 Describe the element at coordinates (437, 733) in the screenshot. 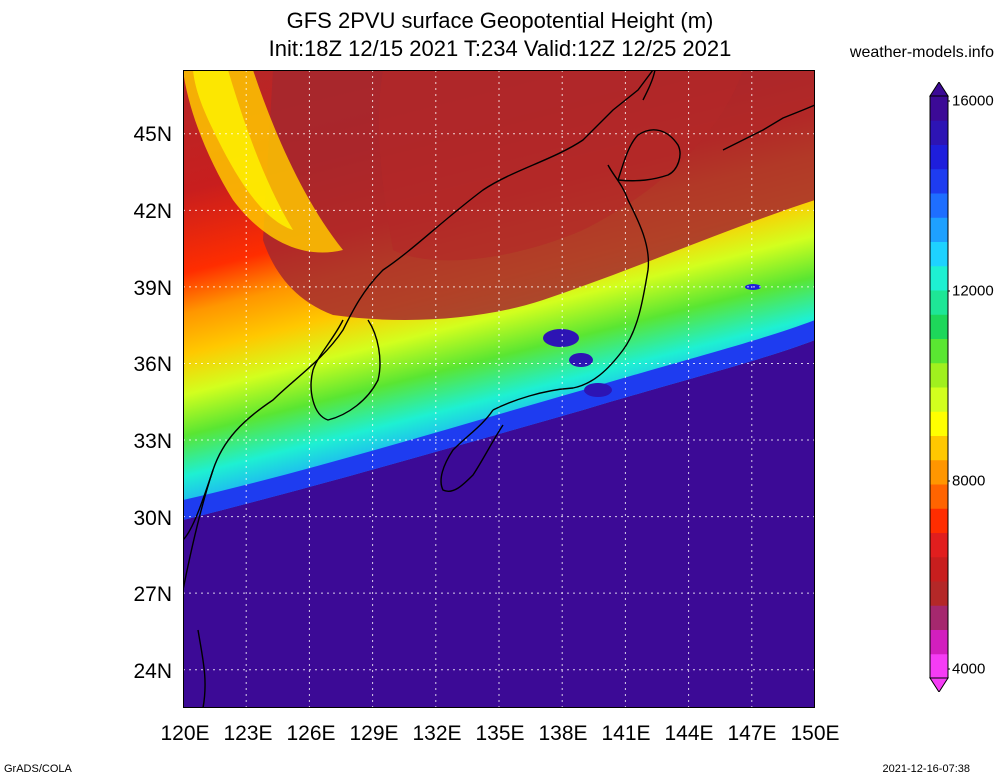

I see `lon-label-132e: 132E` at that location.